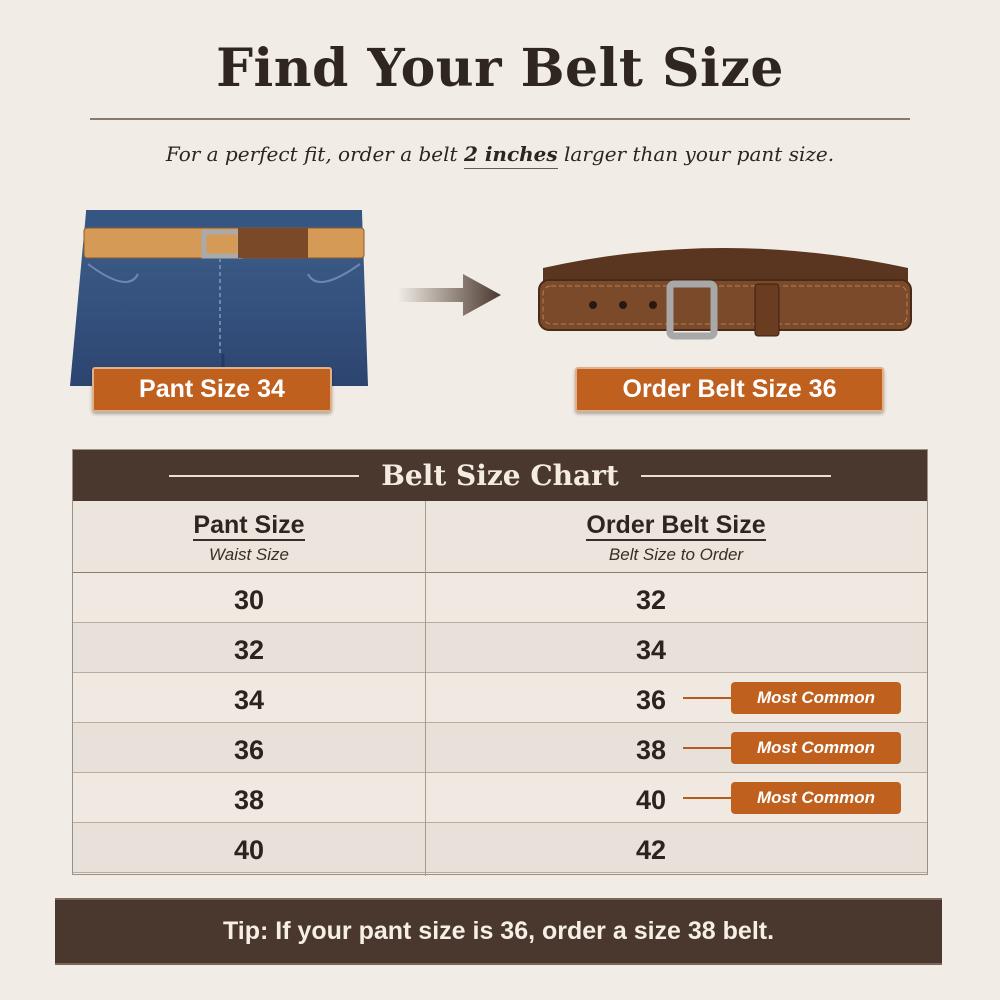  What do you see at coordinates (249, 600) in the screenshot?
I see `pant-size-cell: 30` at bounding box center [249, 600].